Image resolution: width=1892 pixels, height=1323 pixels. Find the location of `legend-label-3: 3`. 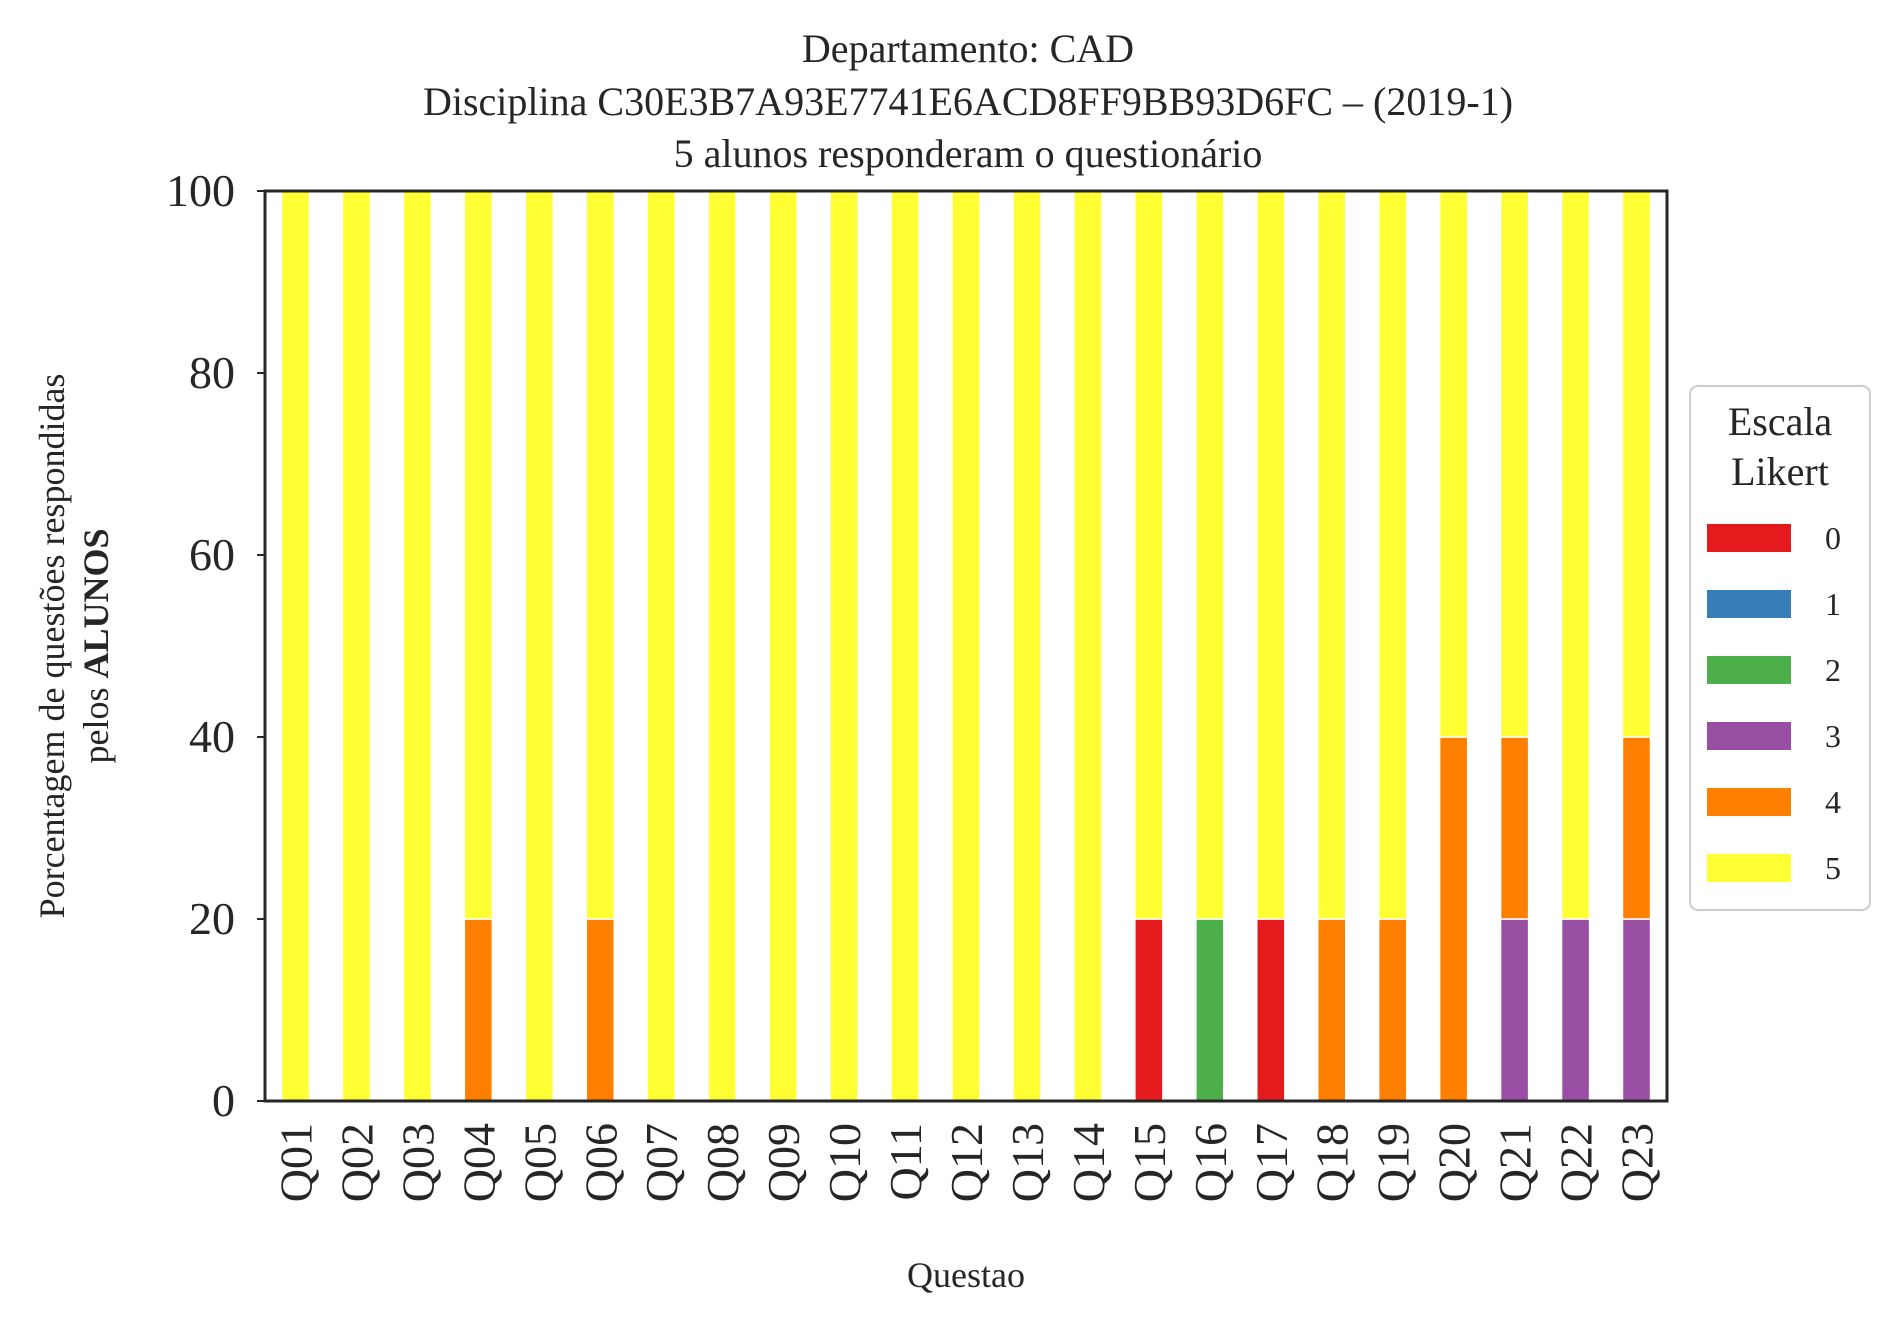

legend-label-3: 3 is located at coordinates (1833, 736).